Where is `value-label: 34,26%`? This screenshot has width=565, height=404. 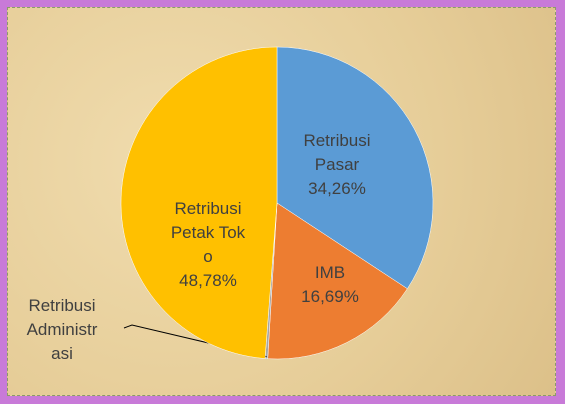
value-label: 34,26% is located at coordinates (337, 188).